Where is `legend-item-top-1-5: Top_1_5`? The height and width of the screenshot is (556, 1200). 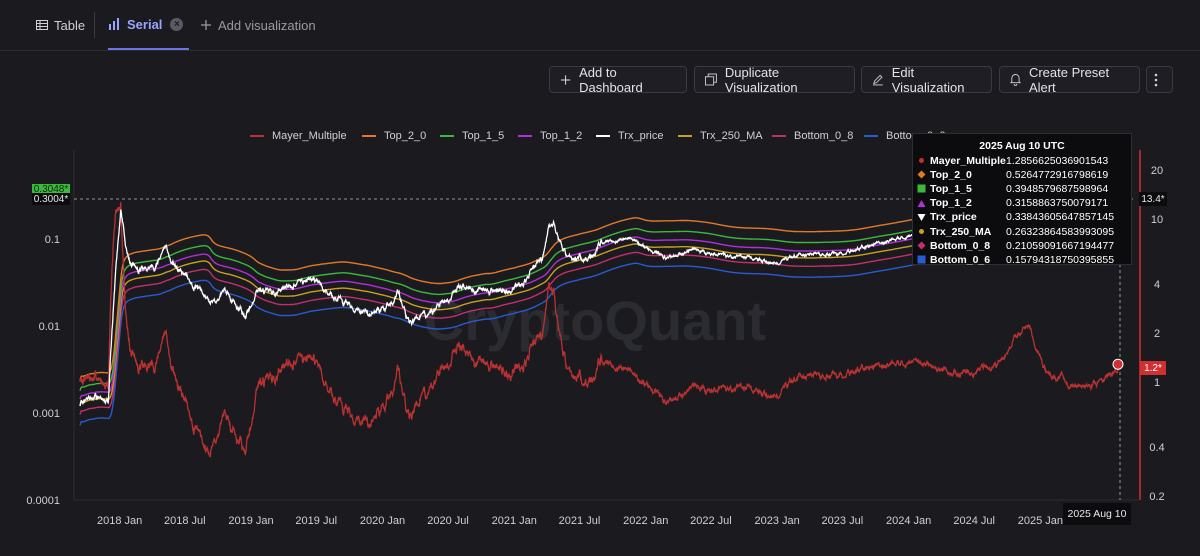 legend-item-top-1-5: Top_1_5 is located at coordinates (472, 136).